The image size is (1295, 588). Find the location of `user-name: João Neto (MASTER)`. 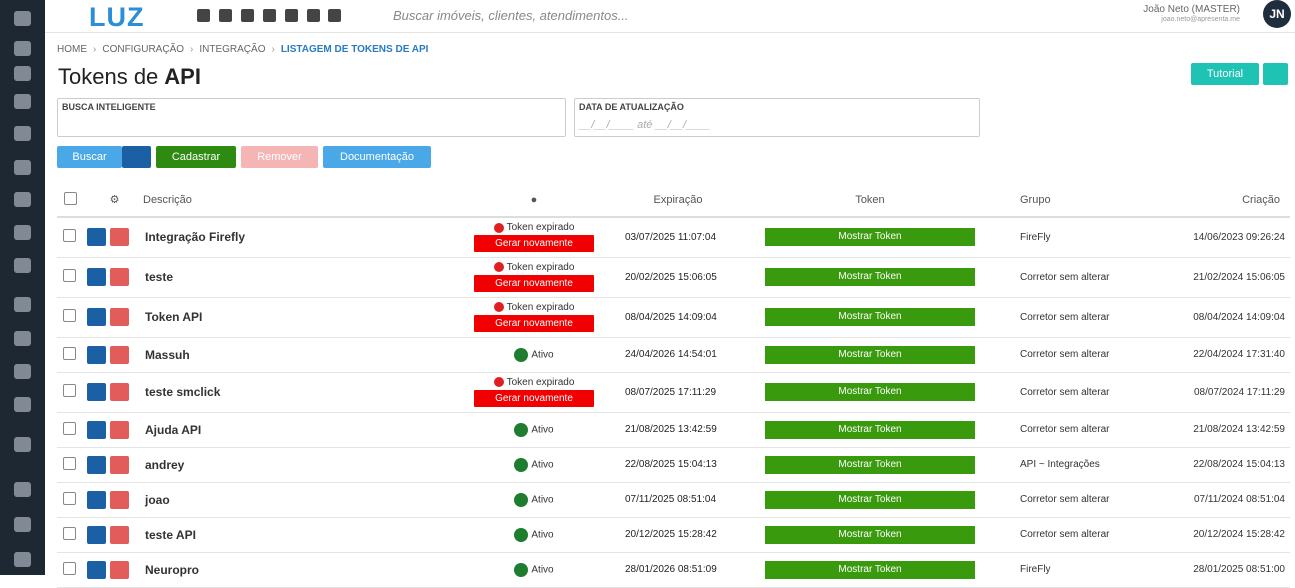

user-name: João Neto (MASTER) is located at coordinates (1191, 9).